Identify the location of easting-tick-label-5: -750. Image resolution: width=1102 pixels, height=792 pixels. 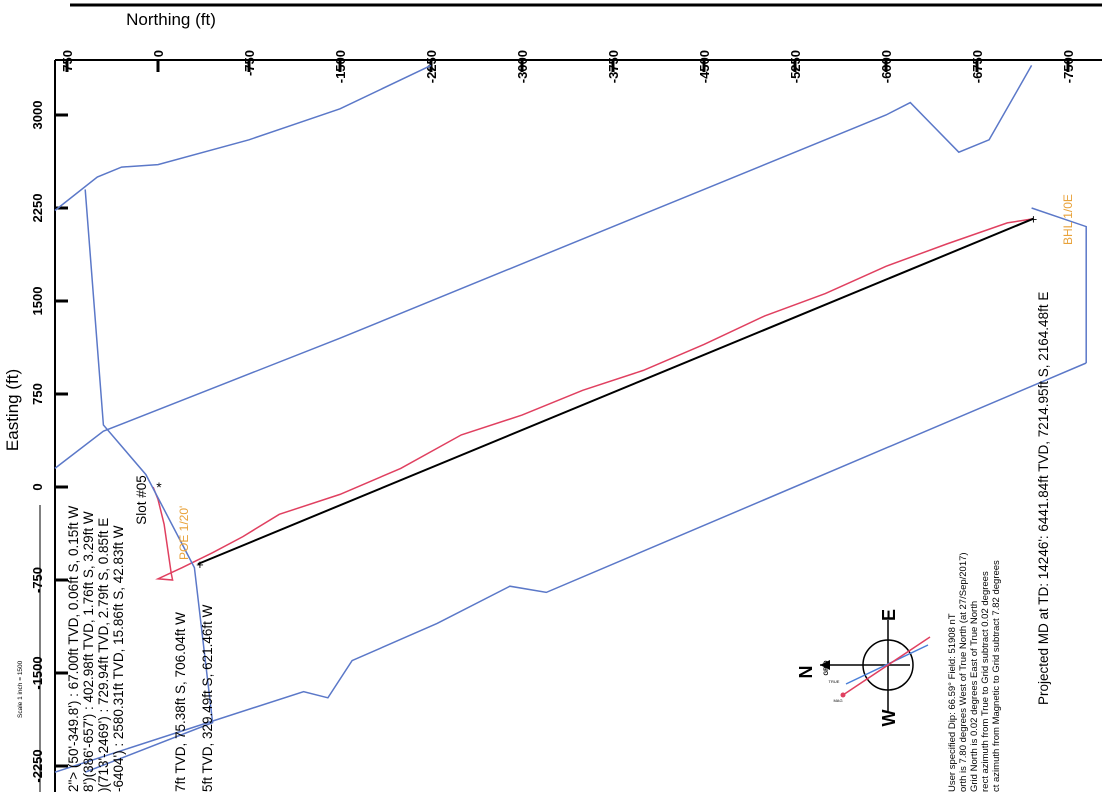
(37, 580).